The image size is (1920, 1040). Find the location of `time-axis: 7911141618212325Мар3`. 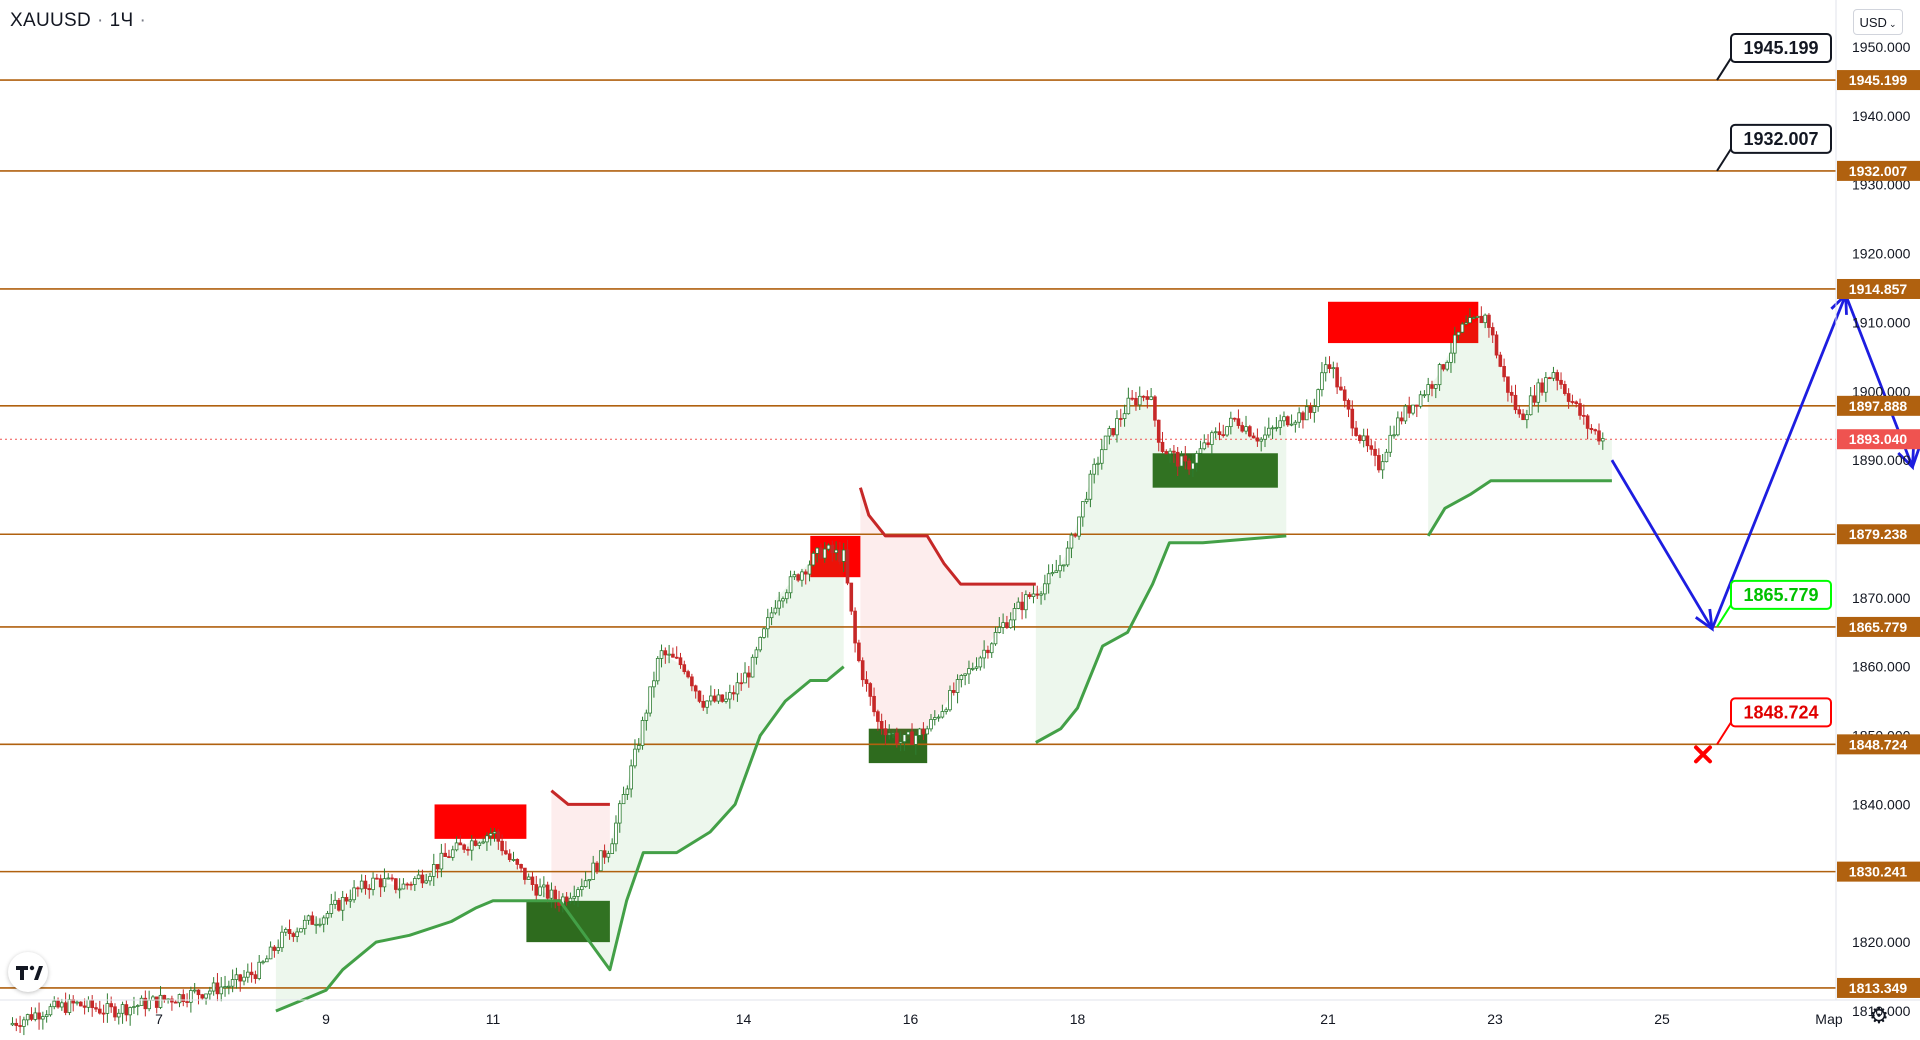

time-axis: 7911141618212325Мар3 is located at coordinates (960, 1013).